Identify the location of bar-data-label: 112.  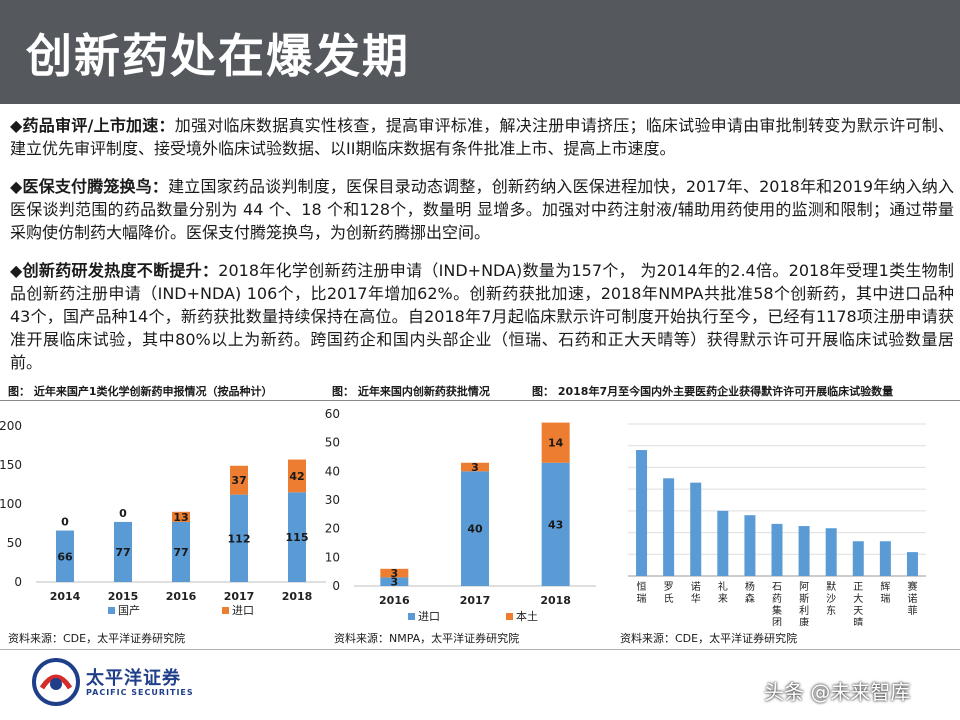
(239, 538).